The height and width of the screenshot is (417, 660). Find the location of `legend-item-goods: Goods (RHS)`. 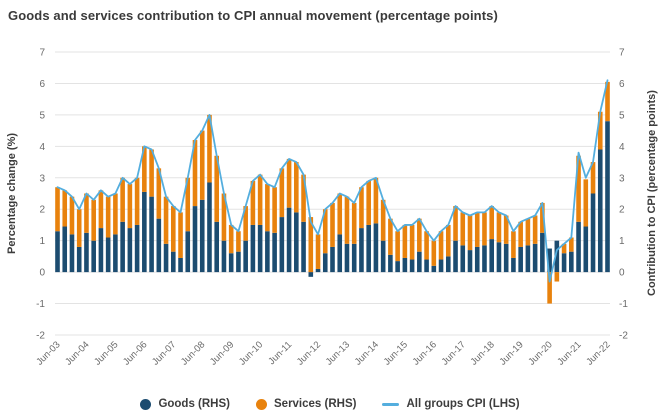

legend-item-goods: Goods (RHS) is located at coordinates (185, 404).